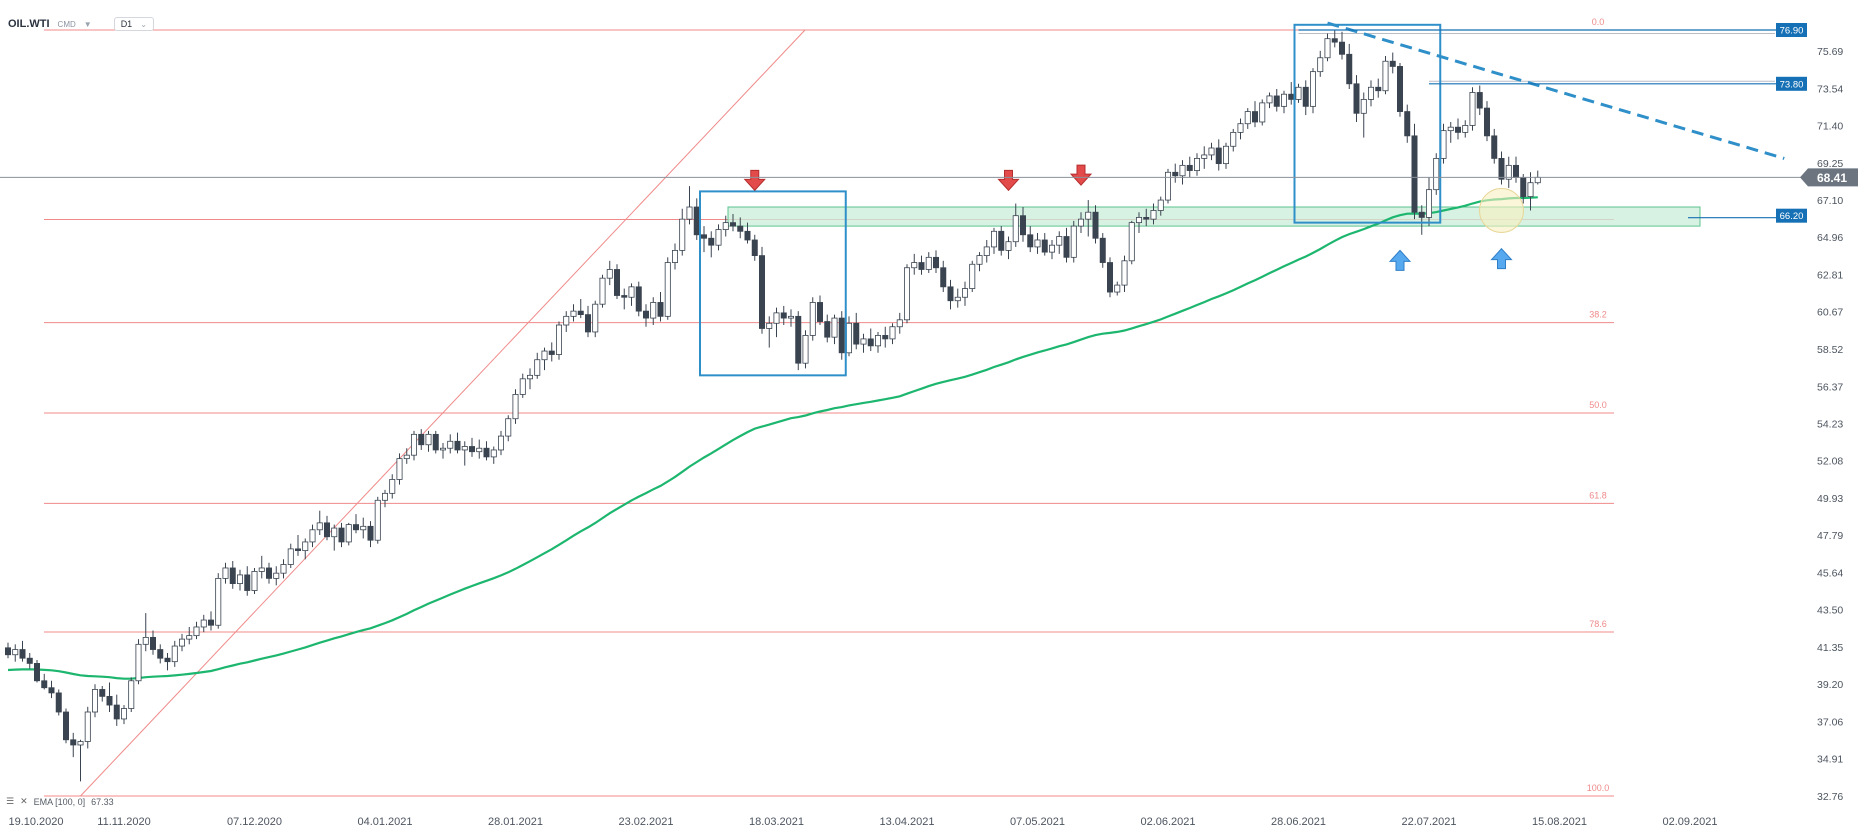 This screenshot has width=1866, height=837. What do you see at coordinates (384, 822) in the screenshot?
I see `x-tick-label: 04.01.2021` at bounding box center [384, 822].